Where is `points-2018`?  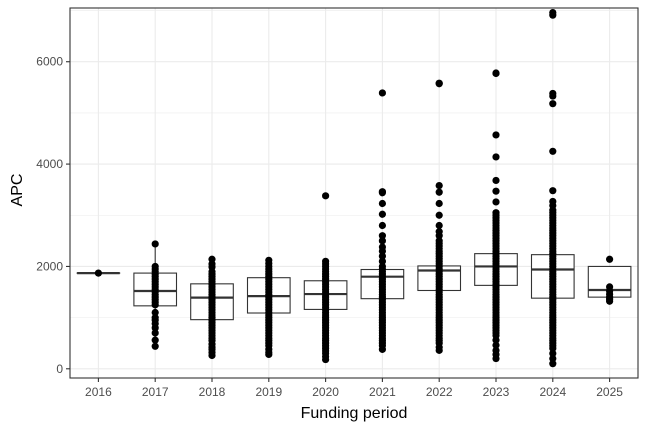
points-2018 is located at coordinates (212, 307).